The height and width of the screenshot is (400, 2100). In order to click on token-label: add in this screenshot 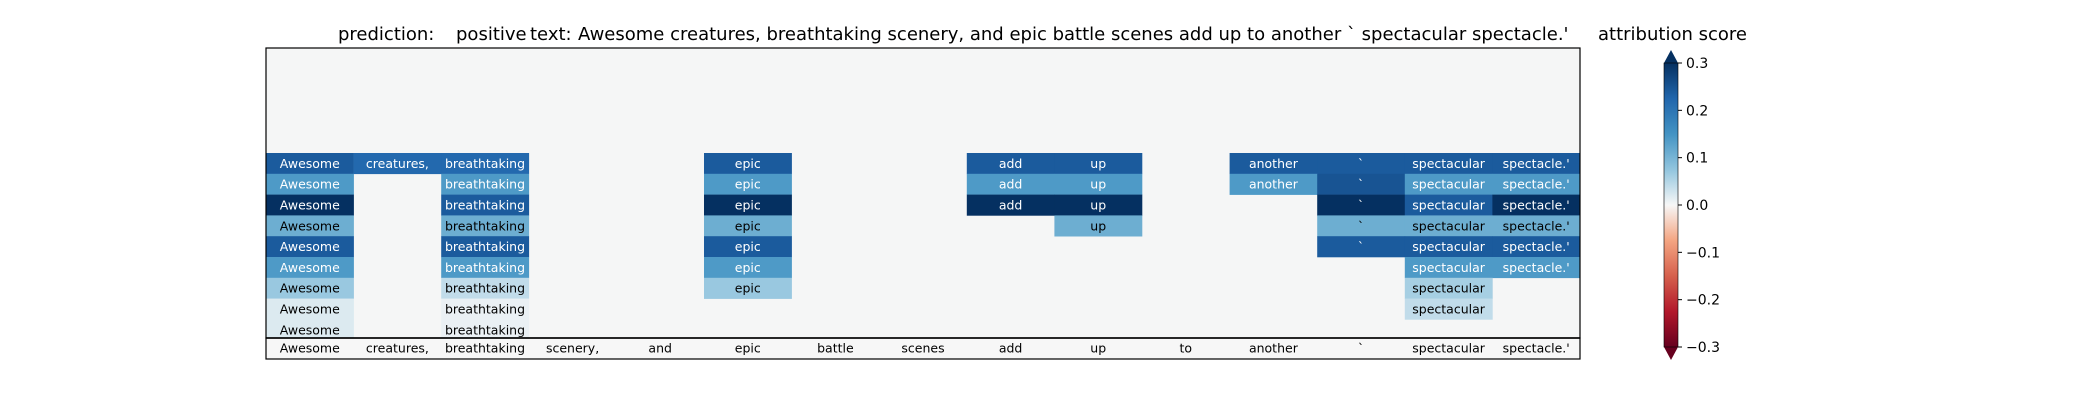, I will do `click(1011, 348)`.